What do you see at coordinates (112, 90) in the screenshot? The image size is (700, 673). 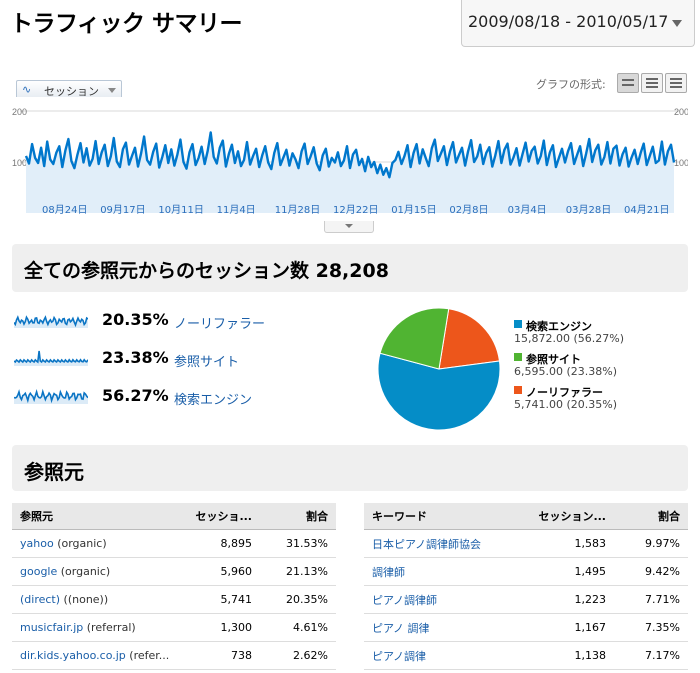 I see `dropdown-arrow-icon` at bounding box center [112, 90].